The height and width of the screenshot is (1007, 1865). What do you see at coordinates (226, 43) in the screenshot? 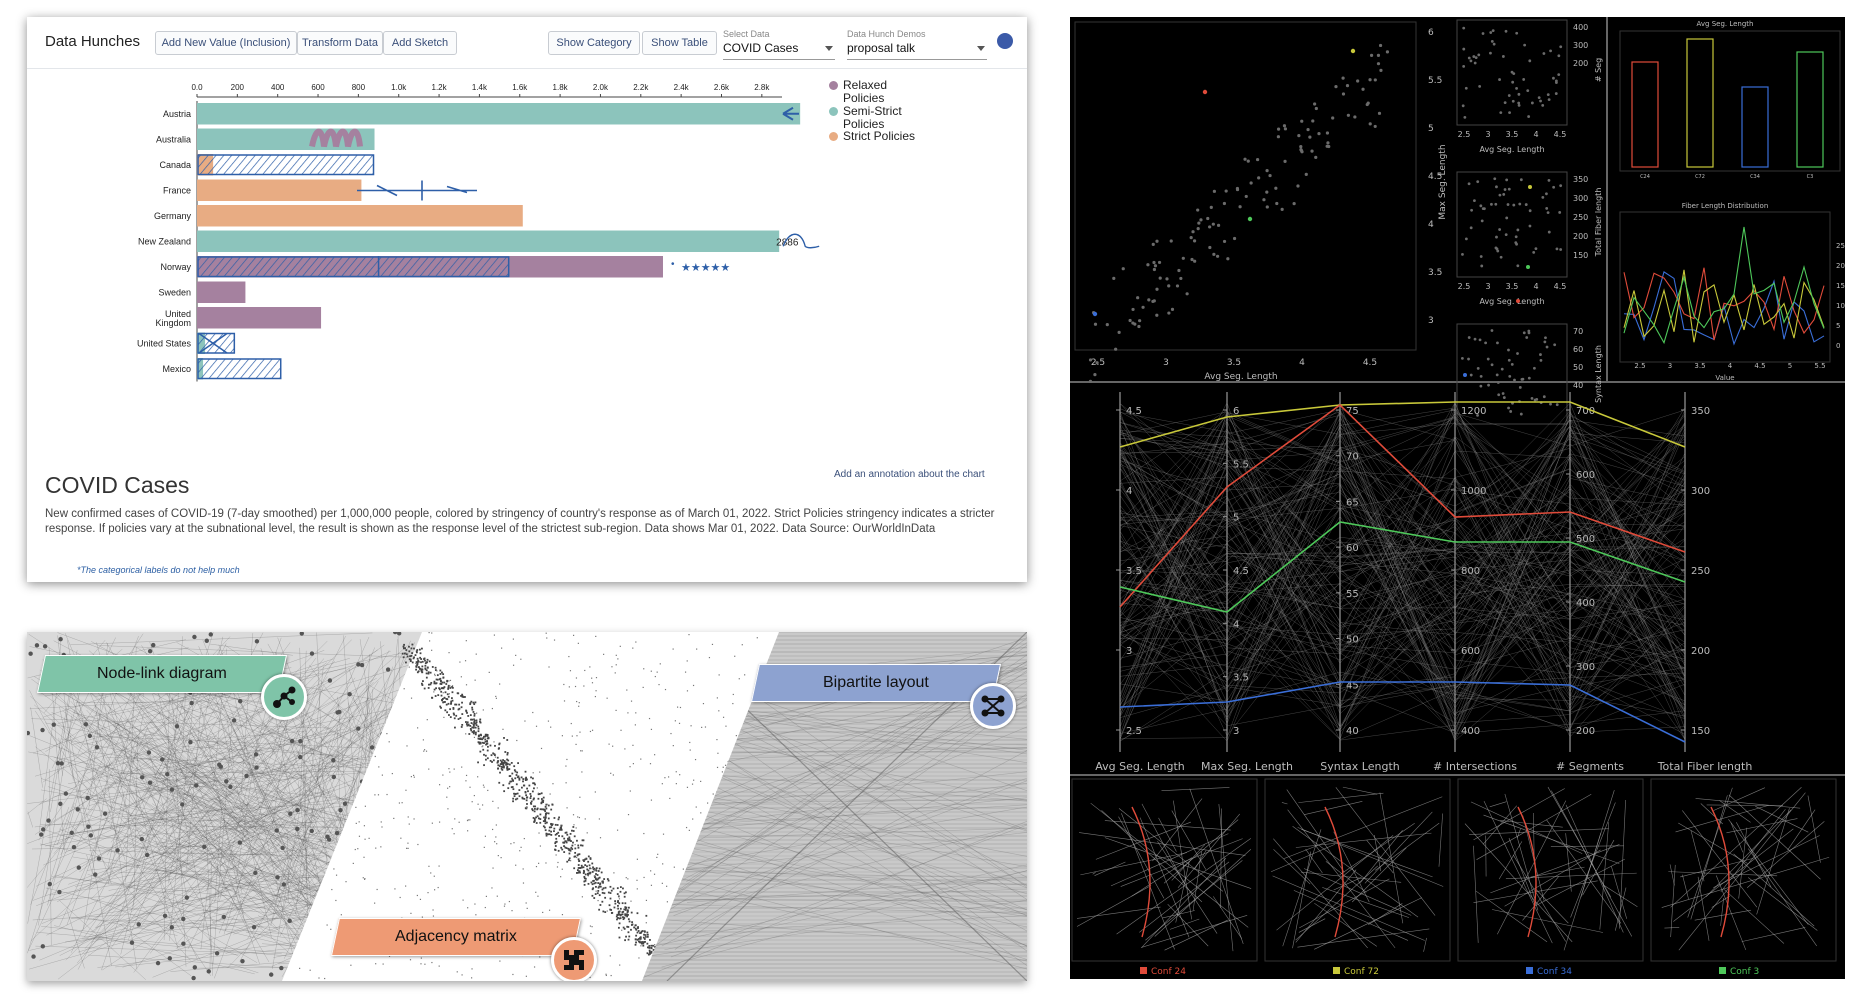
I see `add-new-value-button: Add New Value (Inclusion)` at bounding box center [226, 43].